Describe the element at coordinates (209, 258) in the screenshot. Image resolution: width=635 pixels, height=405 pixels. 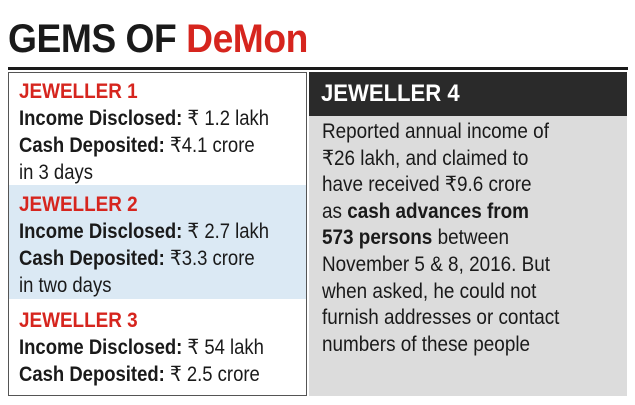
I see `cash-value: ₹3.3 crore` at that location.